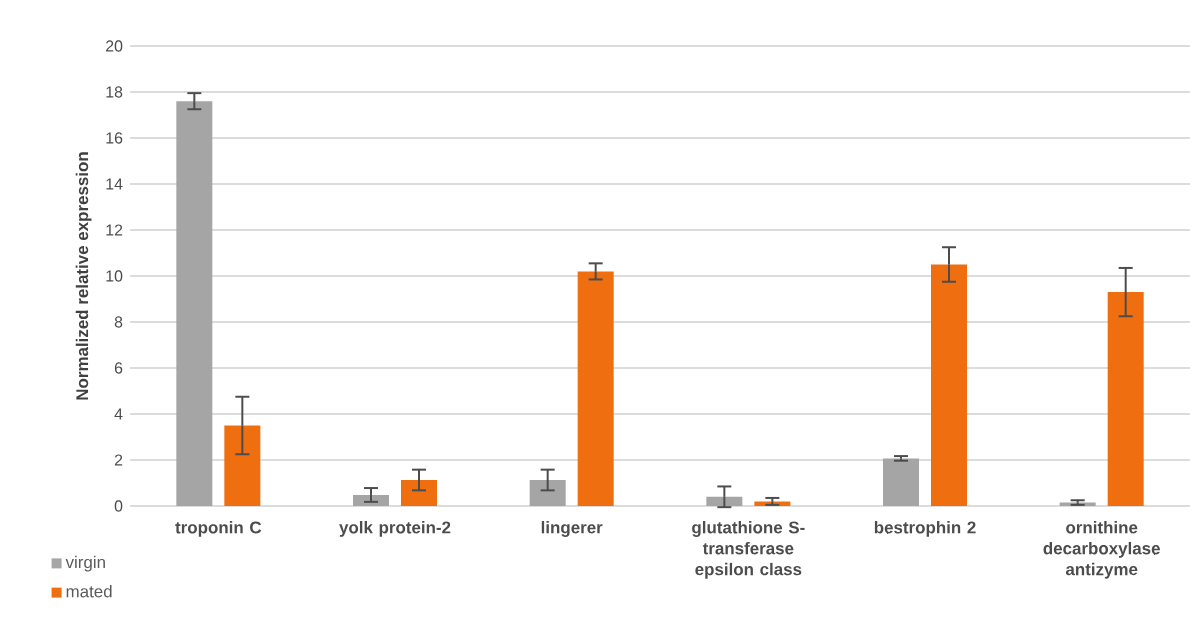  I want to click on y-tick-label: 8, so click(118, 322).